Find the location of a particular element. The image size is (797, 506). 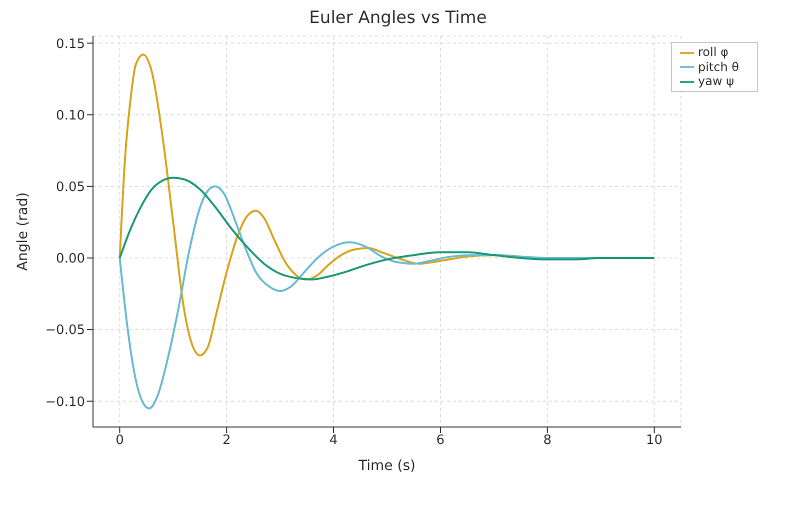

legend-label: yaw ψ is located at coordinates (716, 81).